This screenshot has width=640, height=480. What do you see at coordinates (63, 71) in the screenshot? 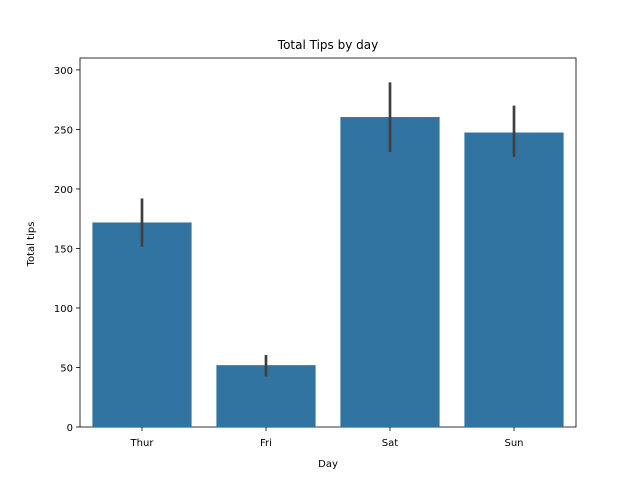
I see `y-tick-label-300: 300` at bounding box center [63, 71].